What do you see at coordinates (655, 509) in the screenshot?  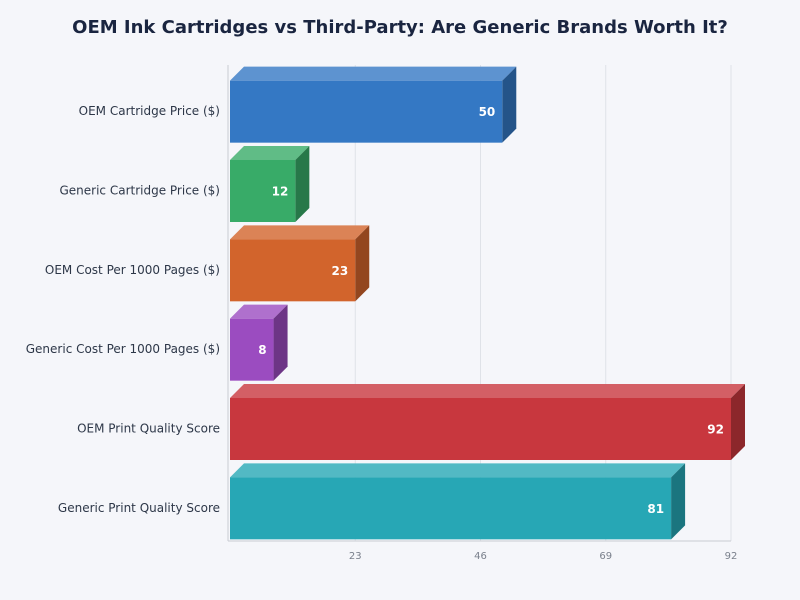 I see `value-label: 81` at bounding box center [655, 509].